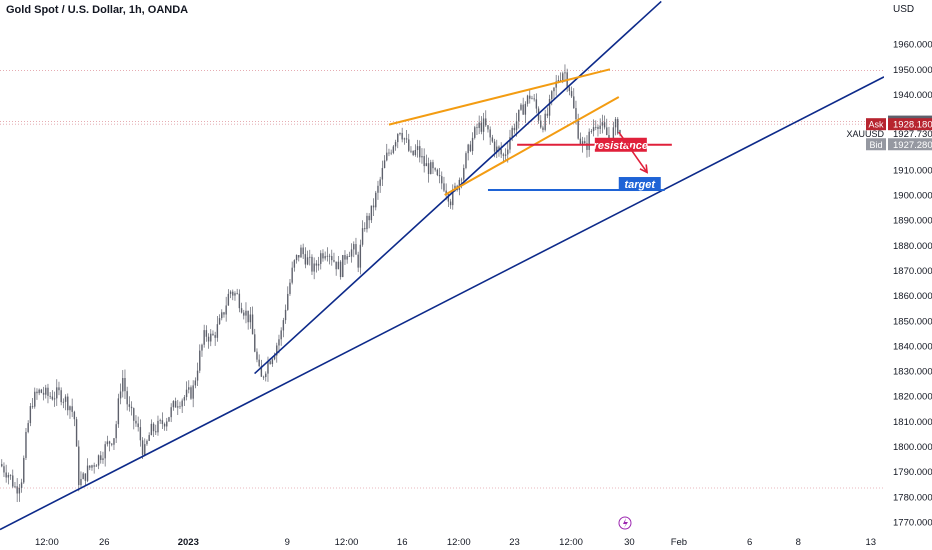  What do you see at coordinates (912, 196) in the screenshot?
I see `y-tick-label: 1900.000` at bounding box center [912, 196].